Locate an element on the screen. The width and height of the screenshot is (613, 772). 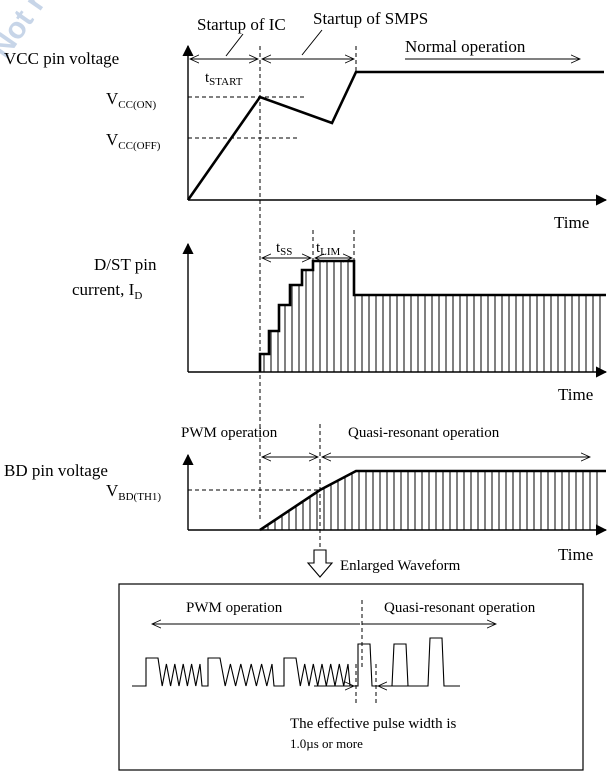
enlarged-pwm-label: PWM operation is located at coordinates (234, 608).